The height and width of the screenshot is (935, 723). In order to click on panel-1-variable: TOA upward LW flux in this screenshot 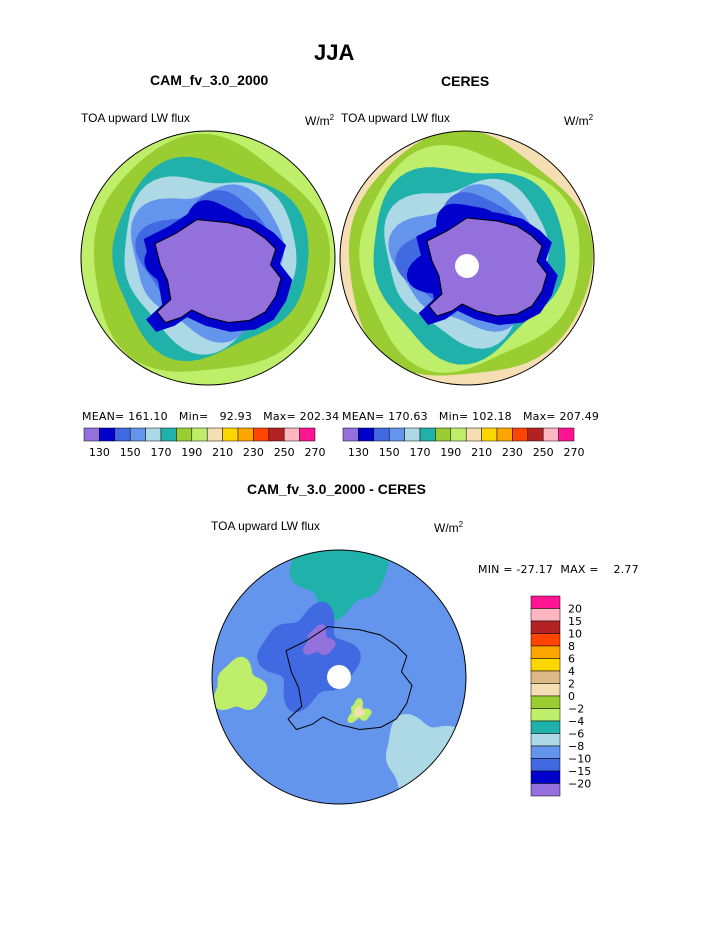, I will do `click(135, 118)`.